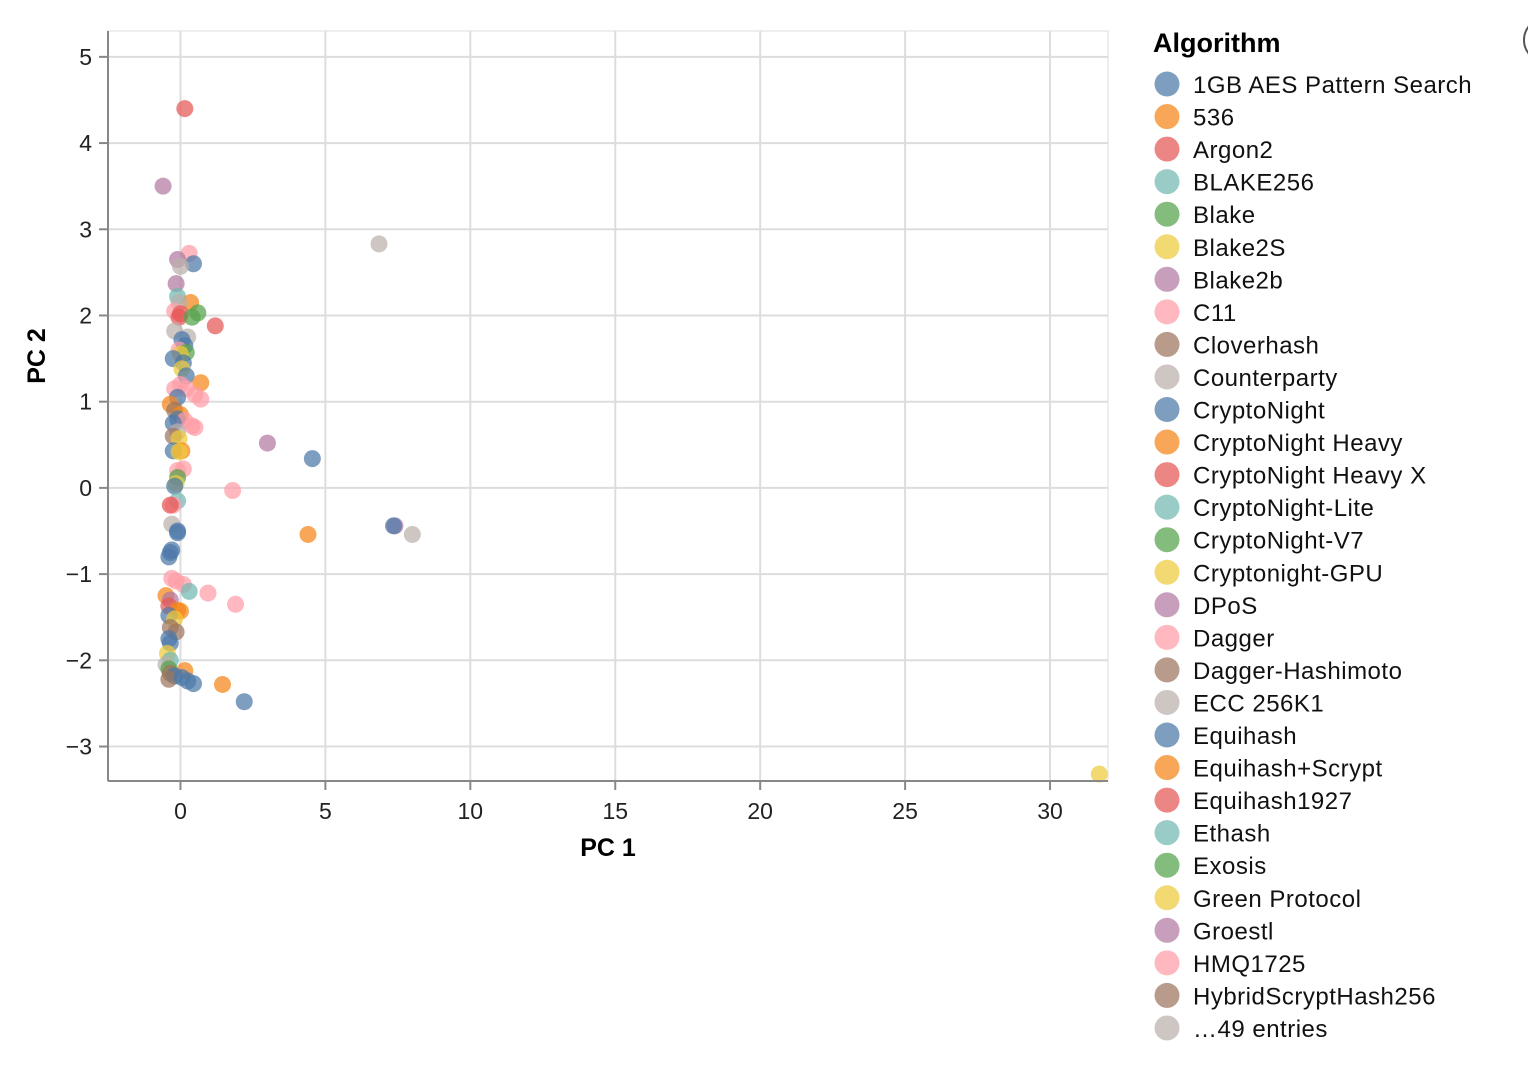 The width and height of the screenshot is (1528, 1065). Describe the element at coordinates (608, 848) in the screenshot. I see `x-axis-title: PC 1` at that location.